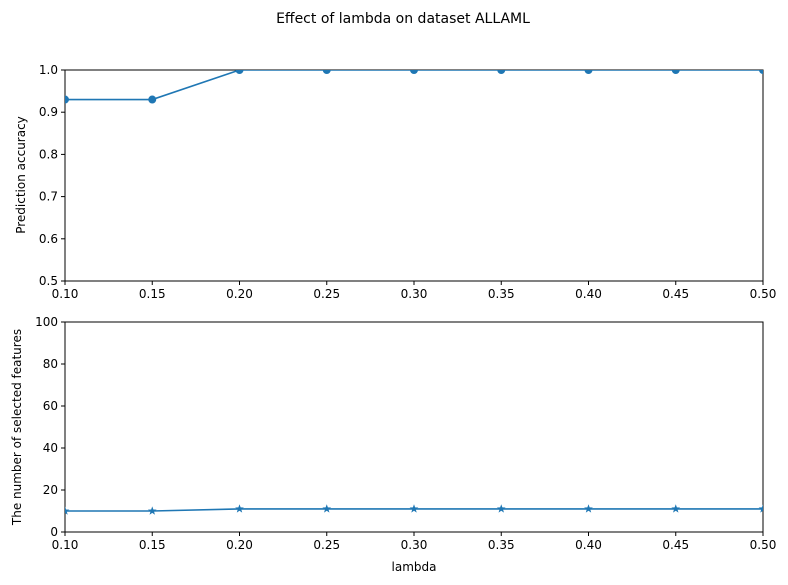  I want to click on accuracy-series-line, so click(414, 85).